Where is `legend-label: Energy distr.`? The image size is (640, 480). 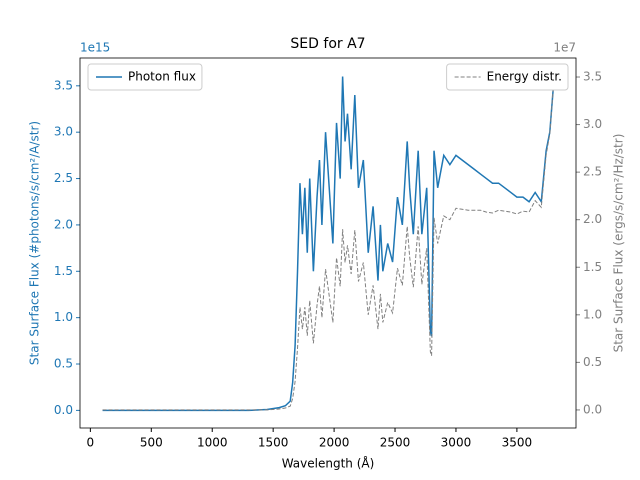 legend-label: Energy distr. is located at coordinates (524, 77).